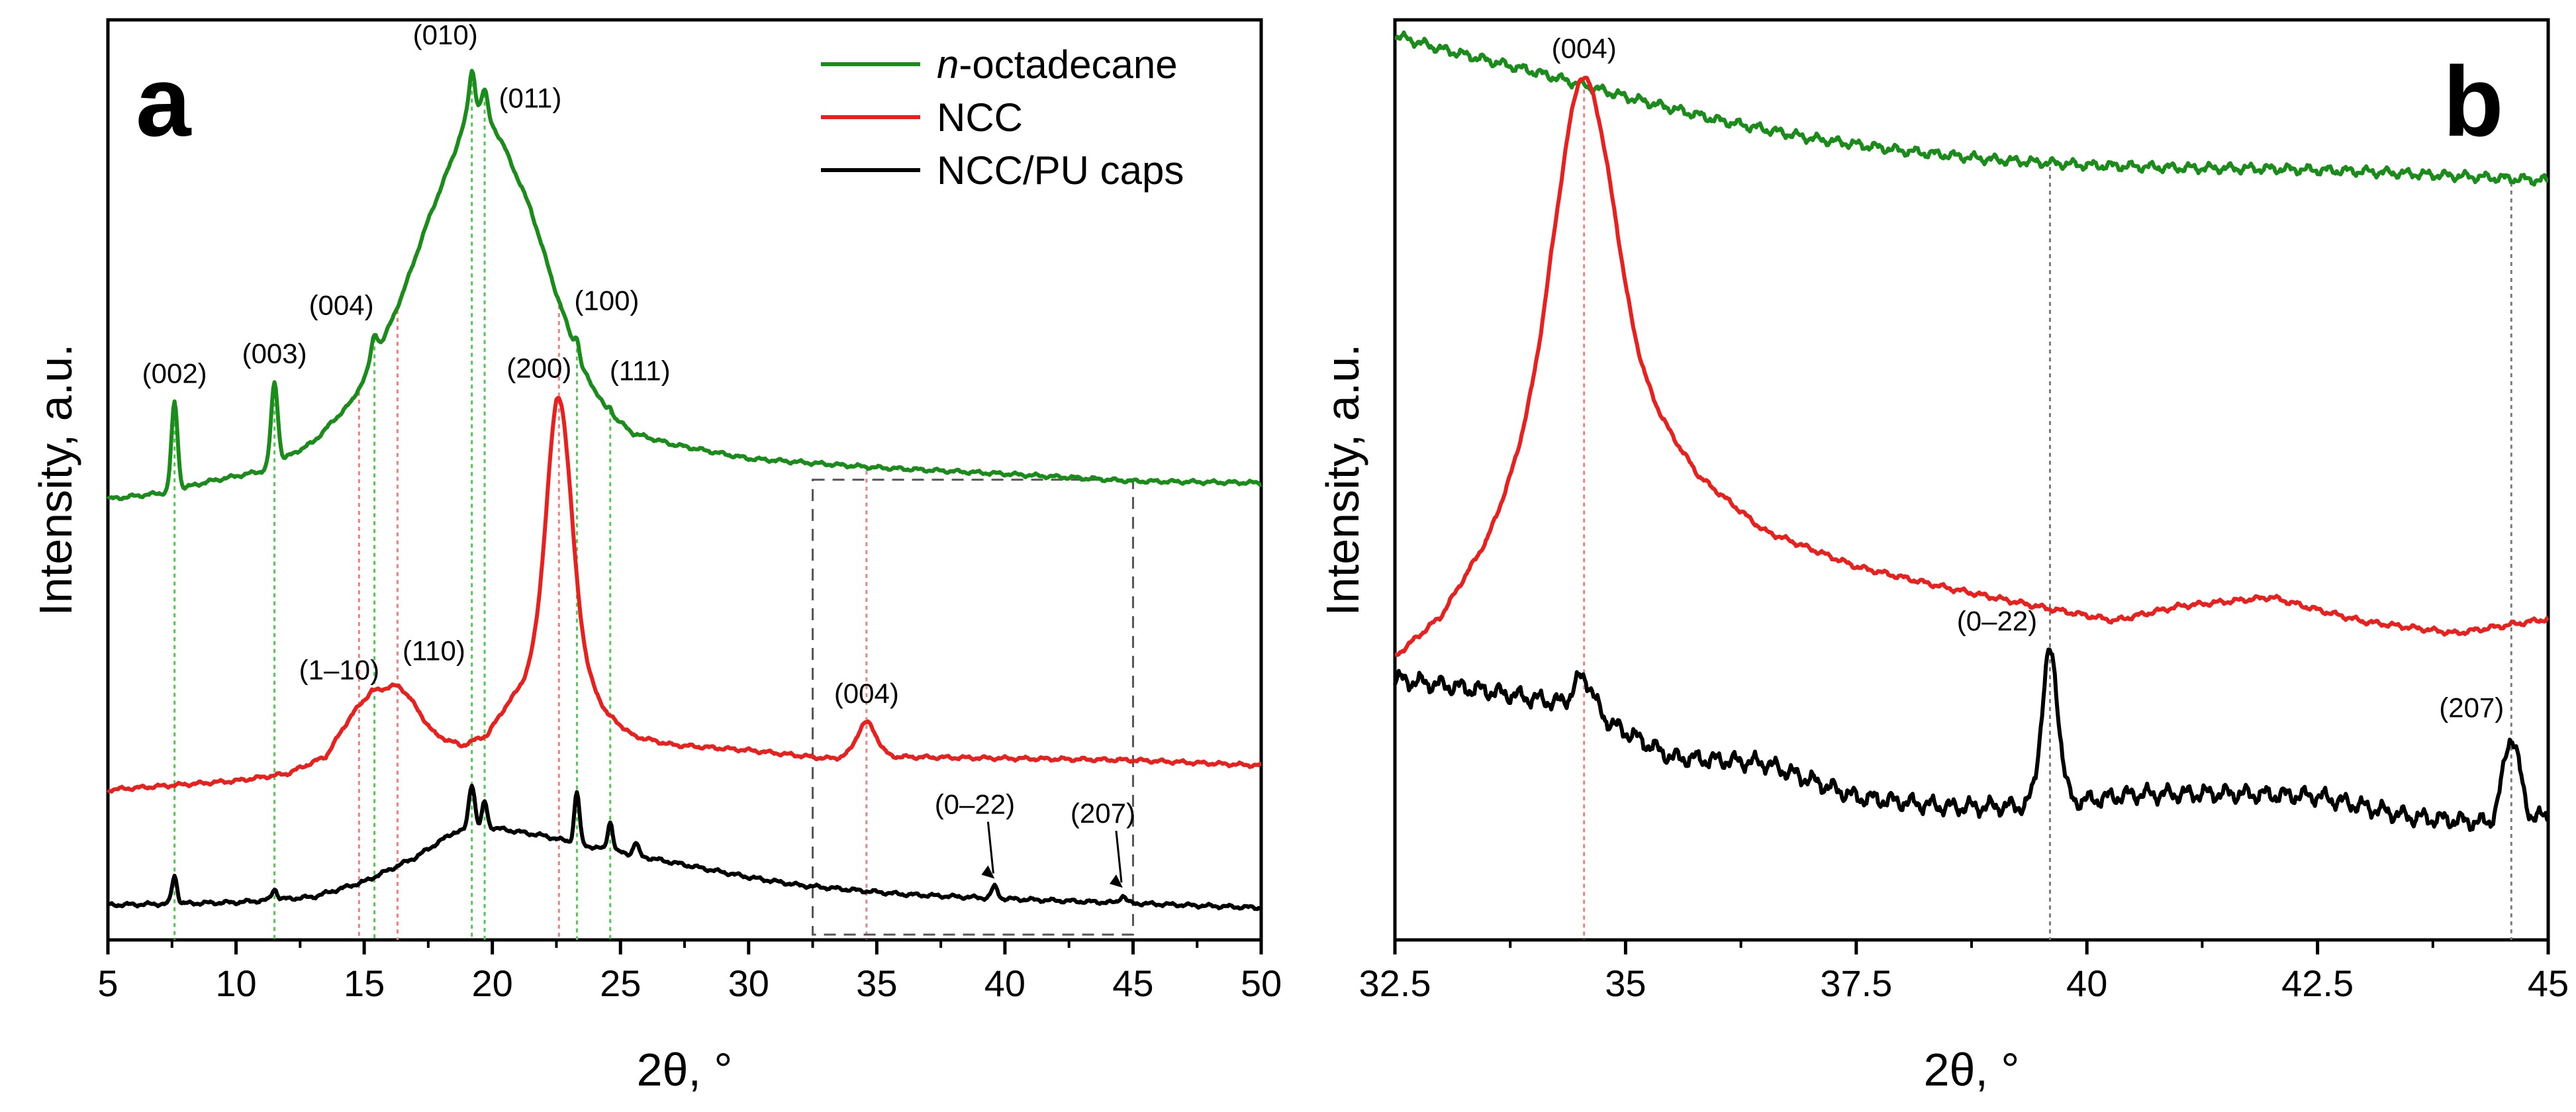 Image resolution: width=2576 pixels, height=1112 pixels. Describe the element at coordinates (1972, 1069) in the screenshot. I see `panel-b-x-axis-label: 2θ, °` at that location.